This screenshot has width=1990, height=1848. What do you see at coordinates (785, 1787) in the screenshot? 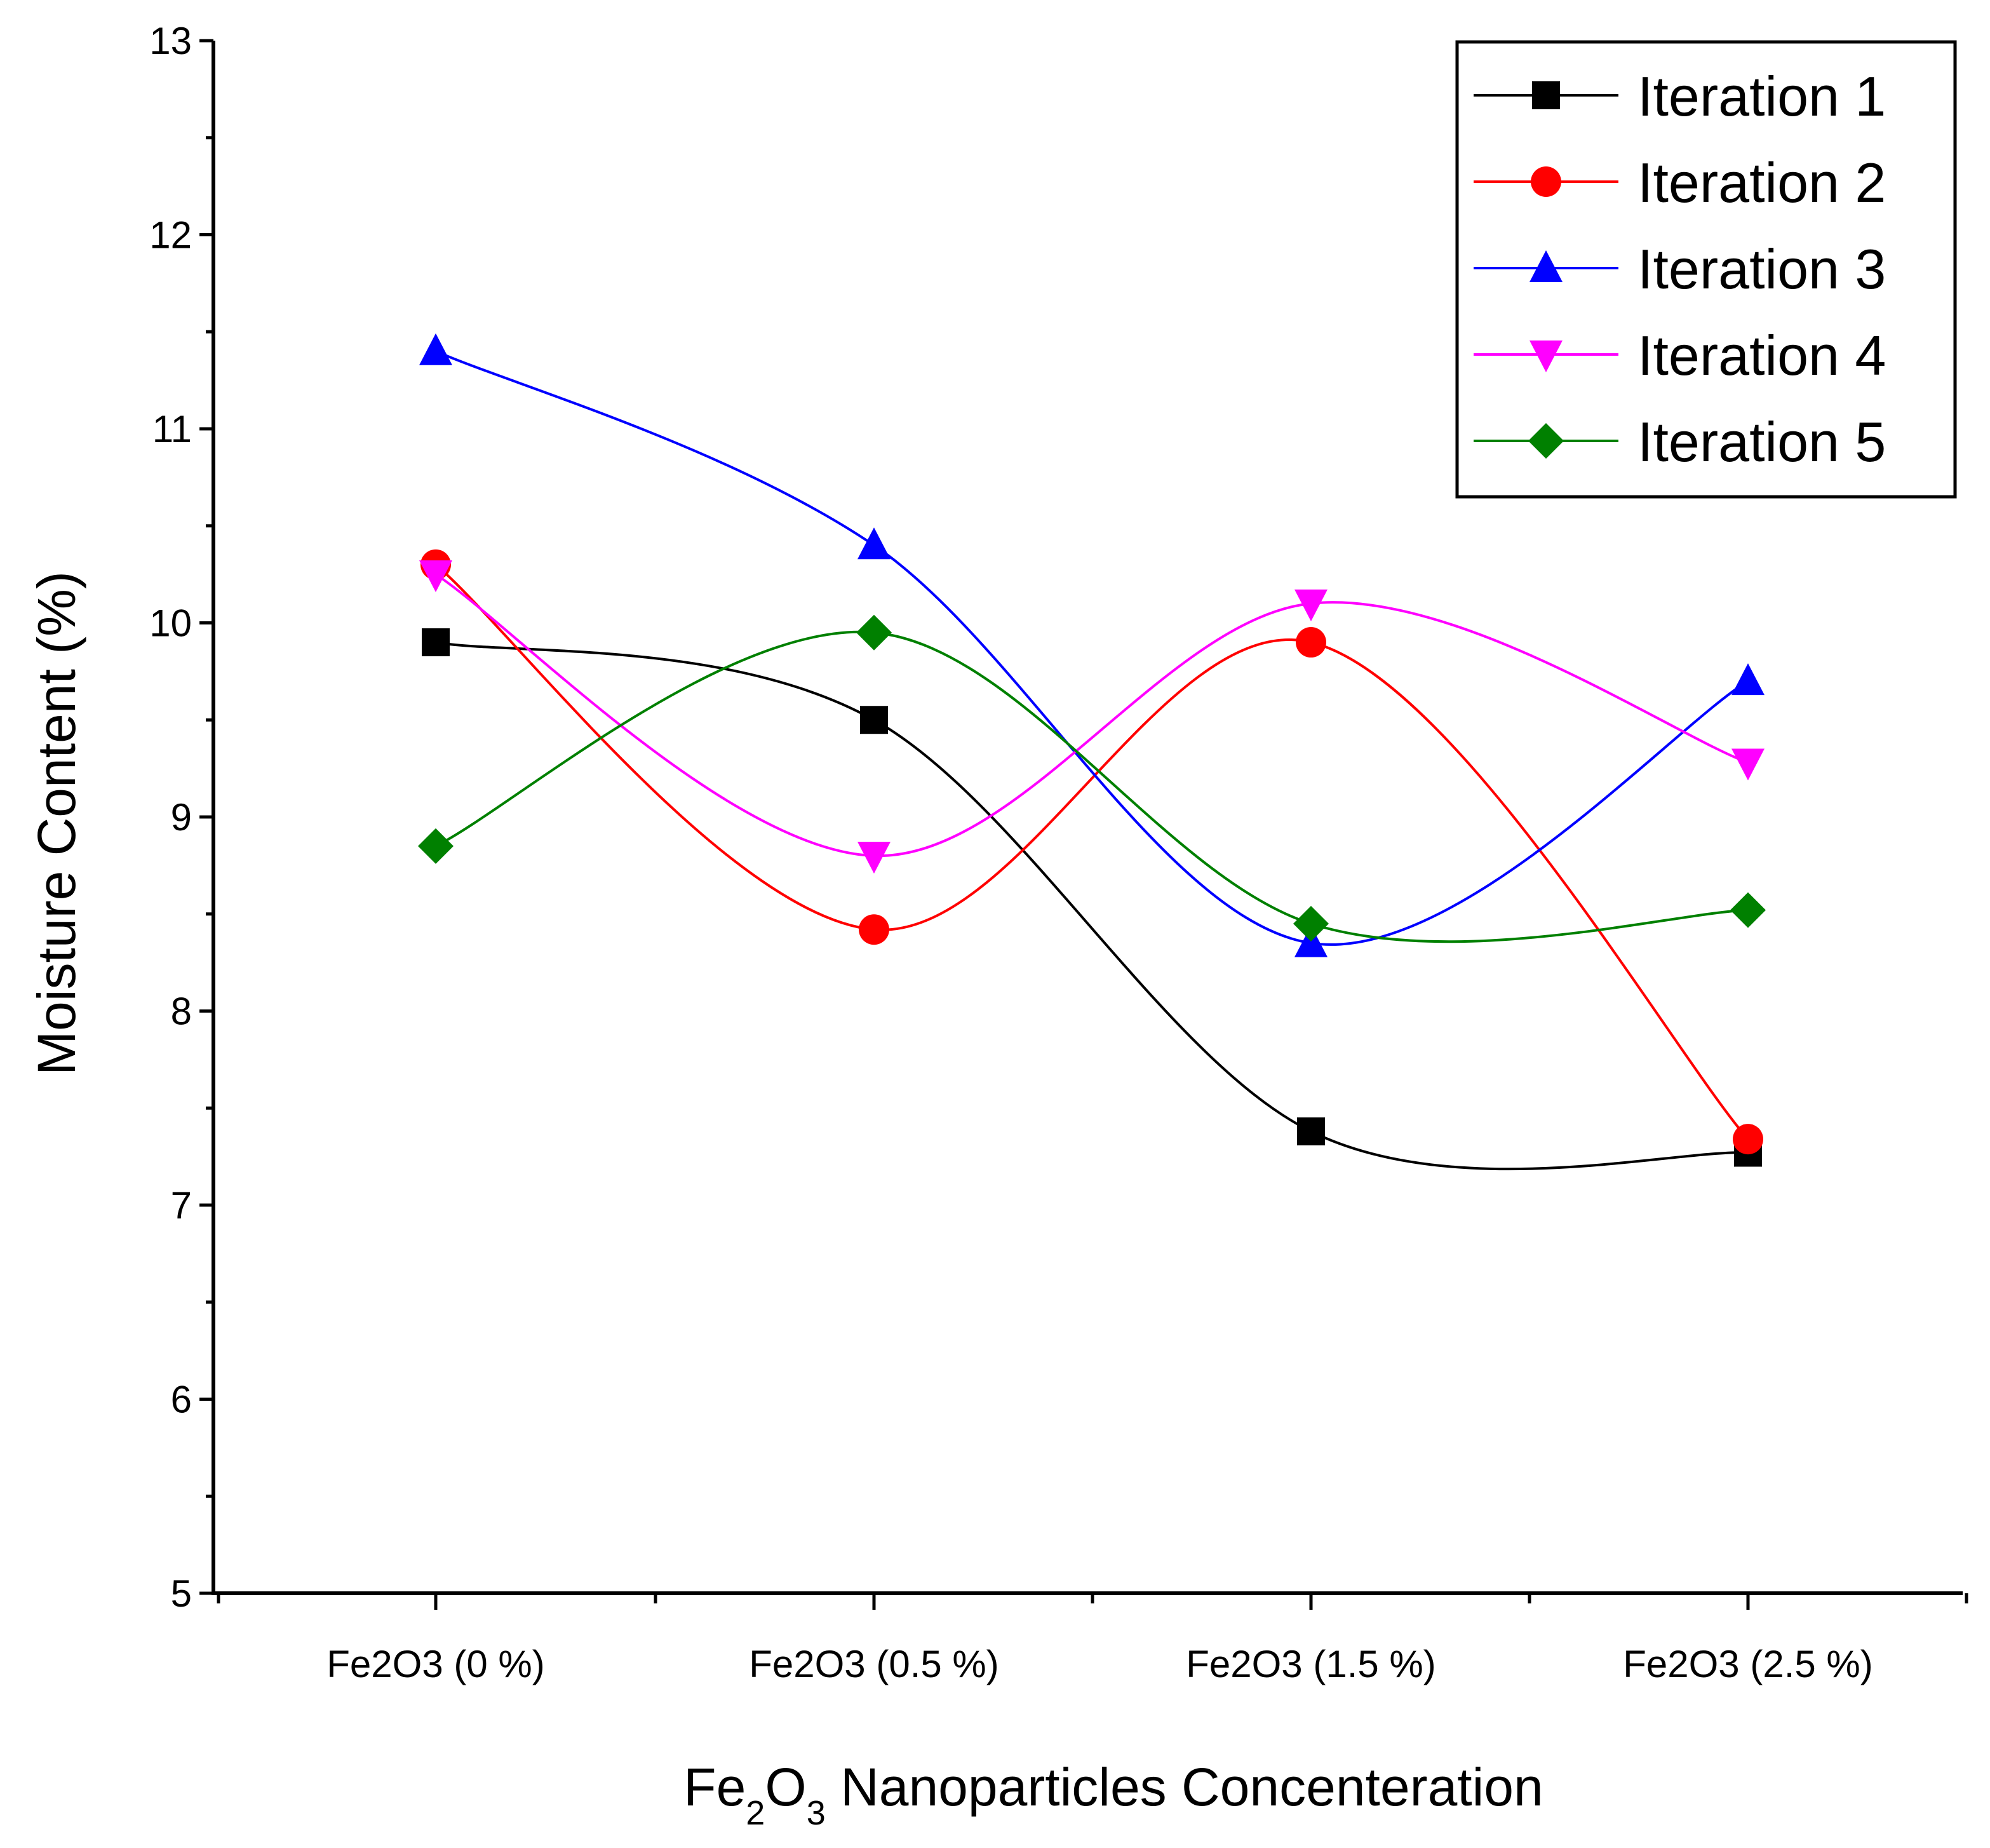
I see `x-axis-title-o: O` at bounding box center [785, 1787].